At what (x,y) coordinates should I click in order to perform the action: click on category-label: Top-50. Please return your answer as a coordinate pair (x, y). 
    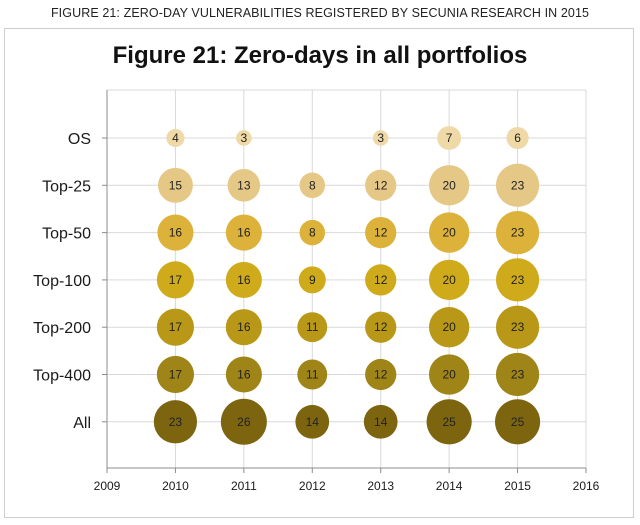
    Looking at the image, I should click on (66, 234).